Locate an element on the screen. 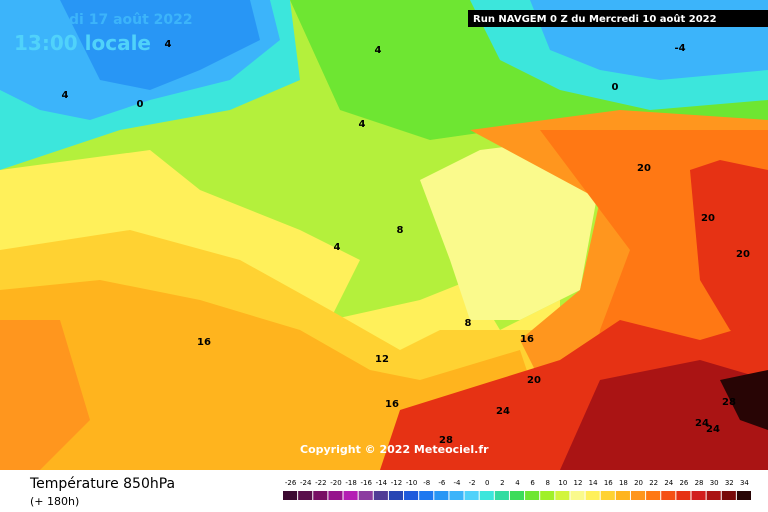 The height and width of the screenshot is (512, 768). legend-title: Température 850hPa is located at coordinates (102, 484).